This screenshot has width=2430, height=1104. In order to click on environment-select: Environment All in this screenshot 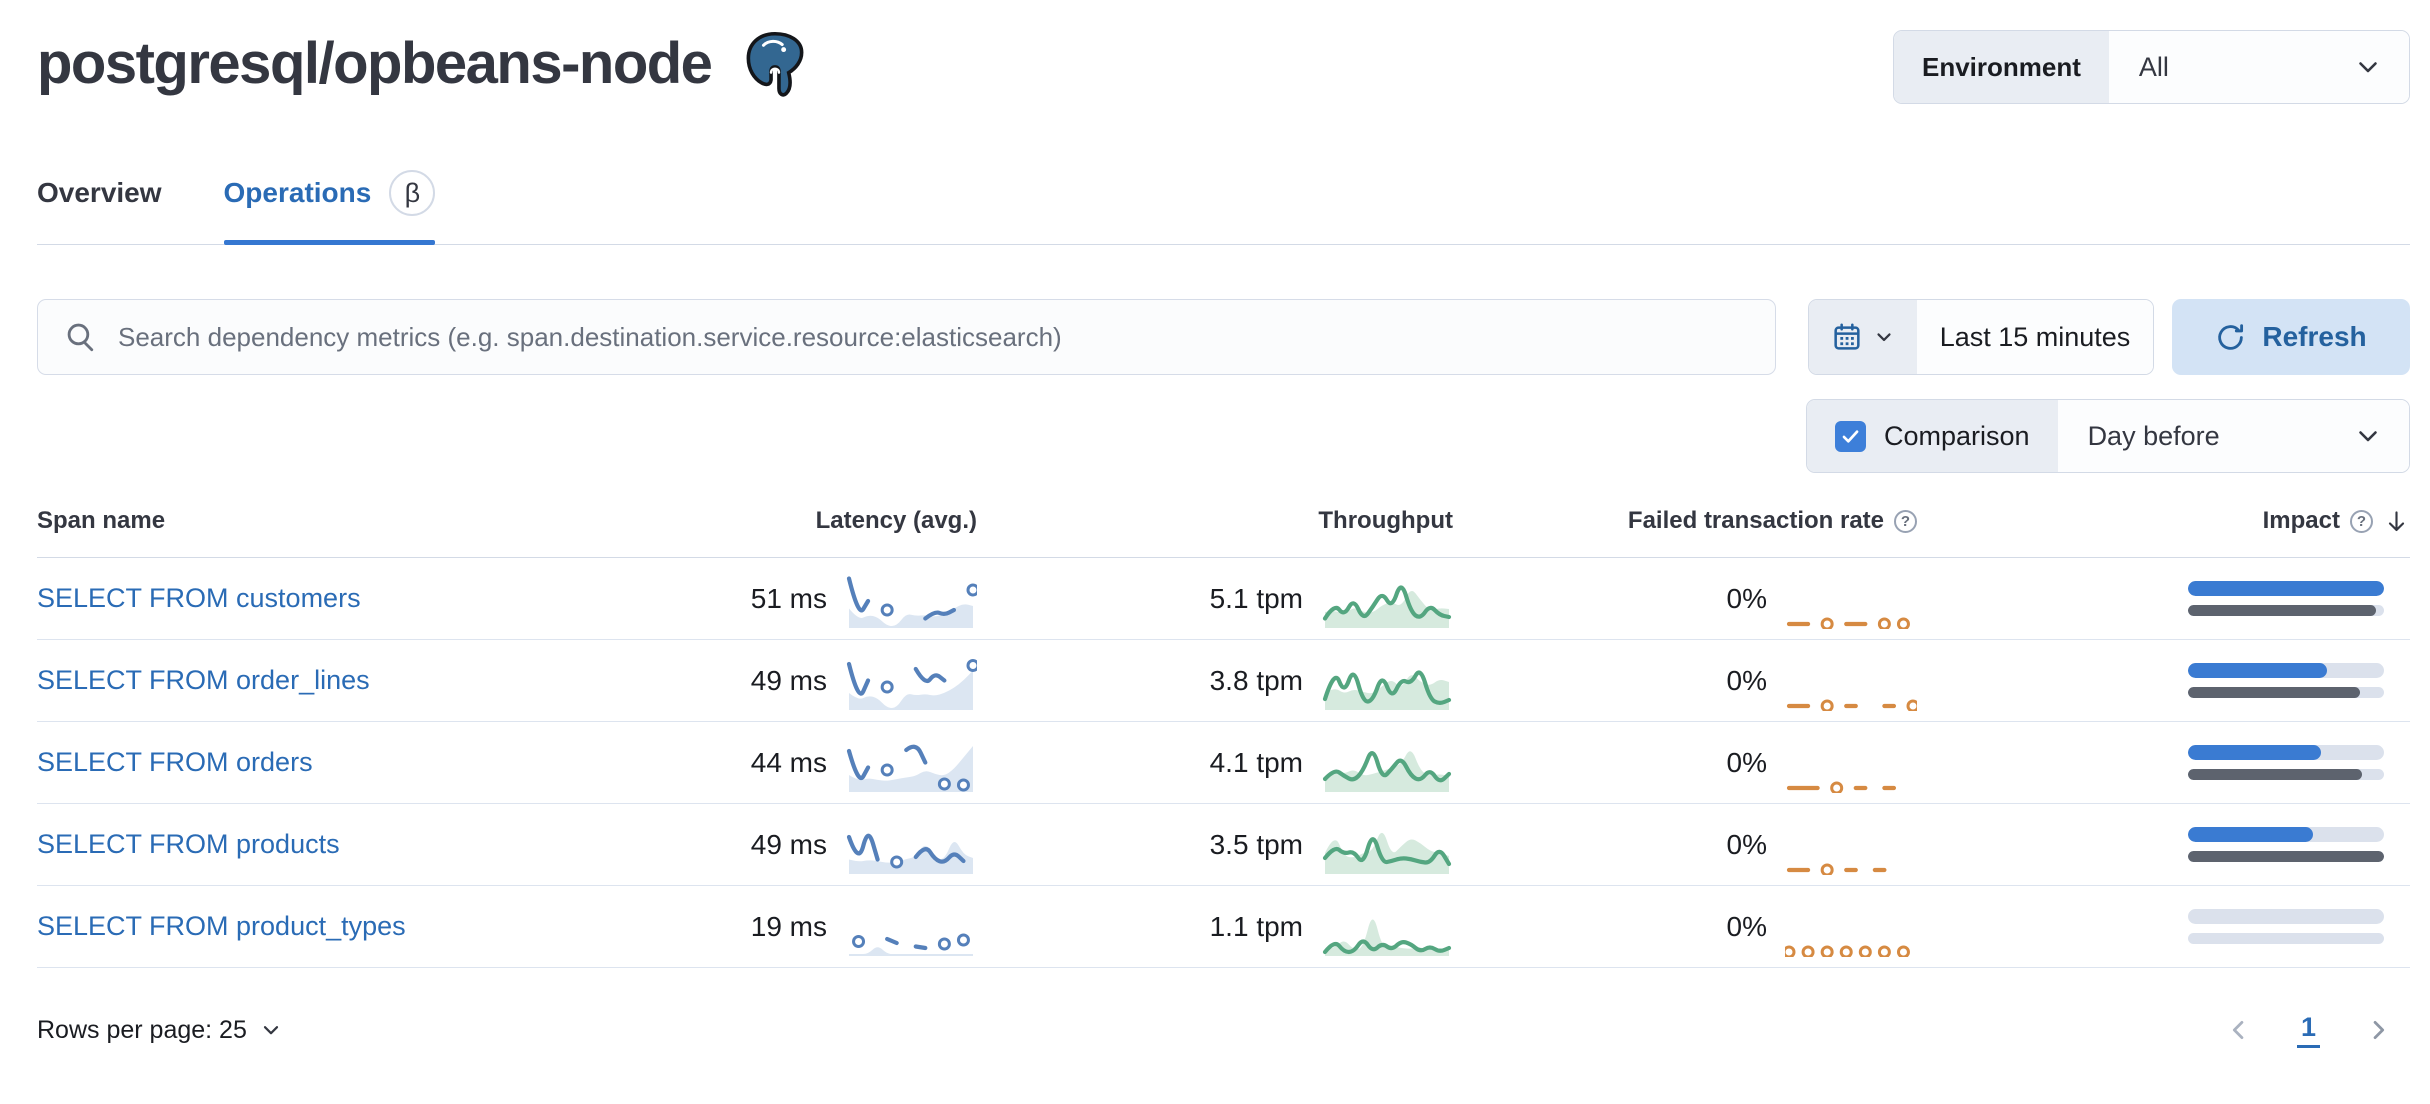, I will do `click(2151, 67)`.